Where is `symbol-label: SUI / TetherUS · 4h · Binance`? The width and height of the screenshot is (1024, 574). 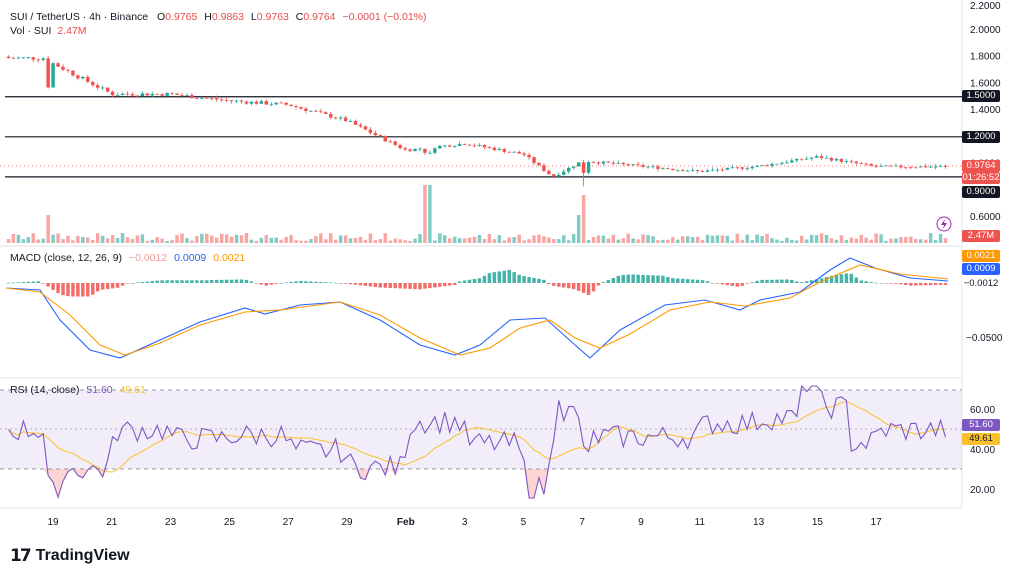
symbol-label: SUI / TetherUS · 4h · Binance is located at coordinates (79, 17).